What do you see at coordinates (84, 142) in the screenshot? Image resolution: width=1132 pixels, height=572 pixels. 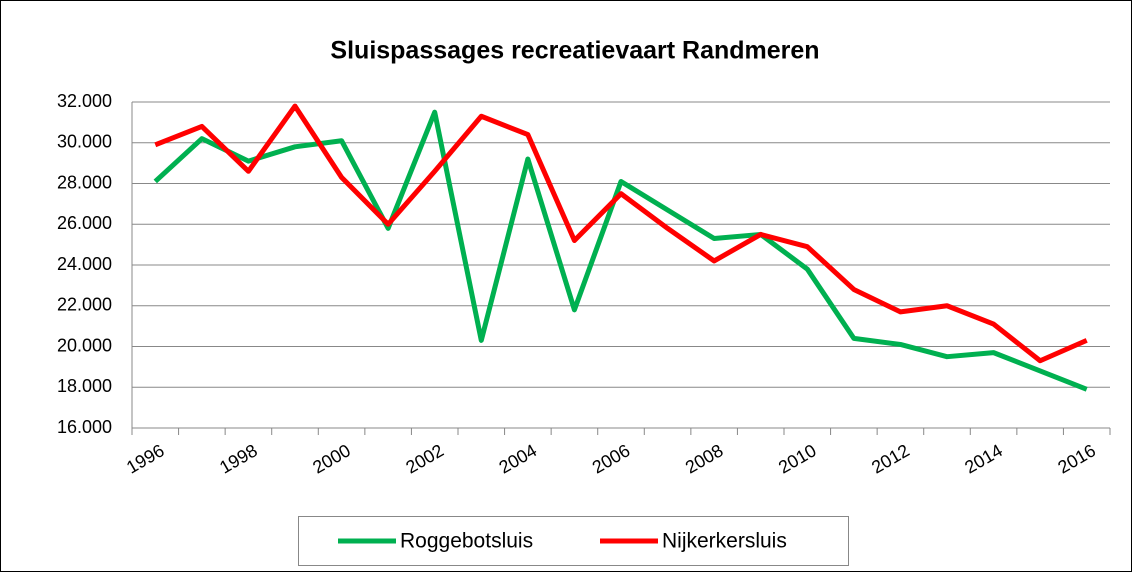 I see `y-tick-label: 30.000` at bounding box center [84, 142].